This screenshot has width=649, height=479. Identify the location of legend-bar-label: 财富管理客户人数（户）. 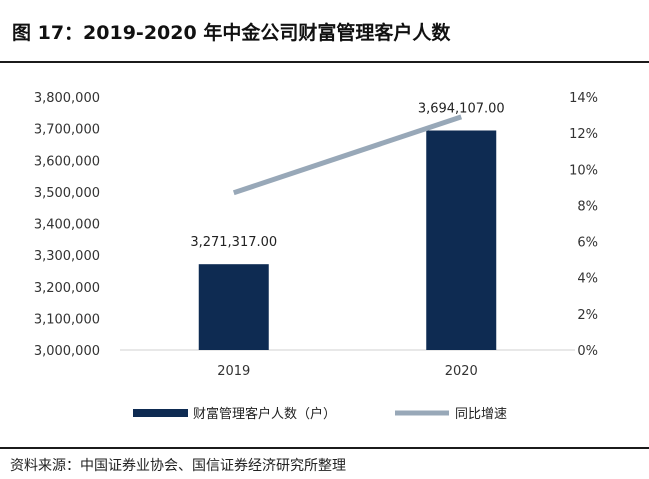
(264, 414).